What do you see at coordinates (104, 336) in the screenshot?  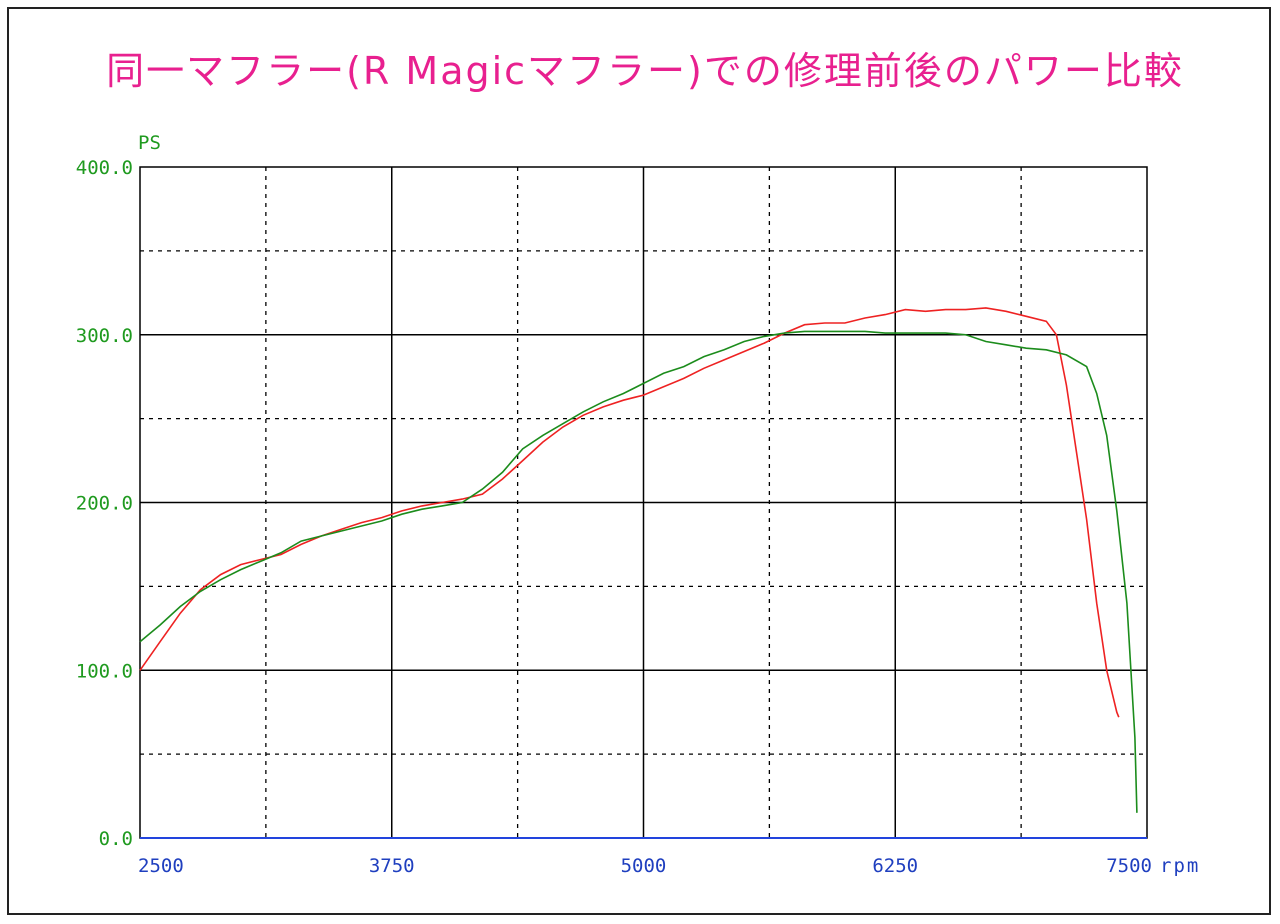 I see `y-tick-label: 300.0` at bounding box center [104, 336].